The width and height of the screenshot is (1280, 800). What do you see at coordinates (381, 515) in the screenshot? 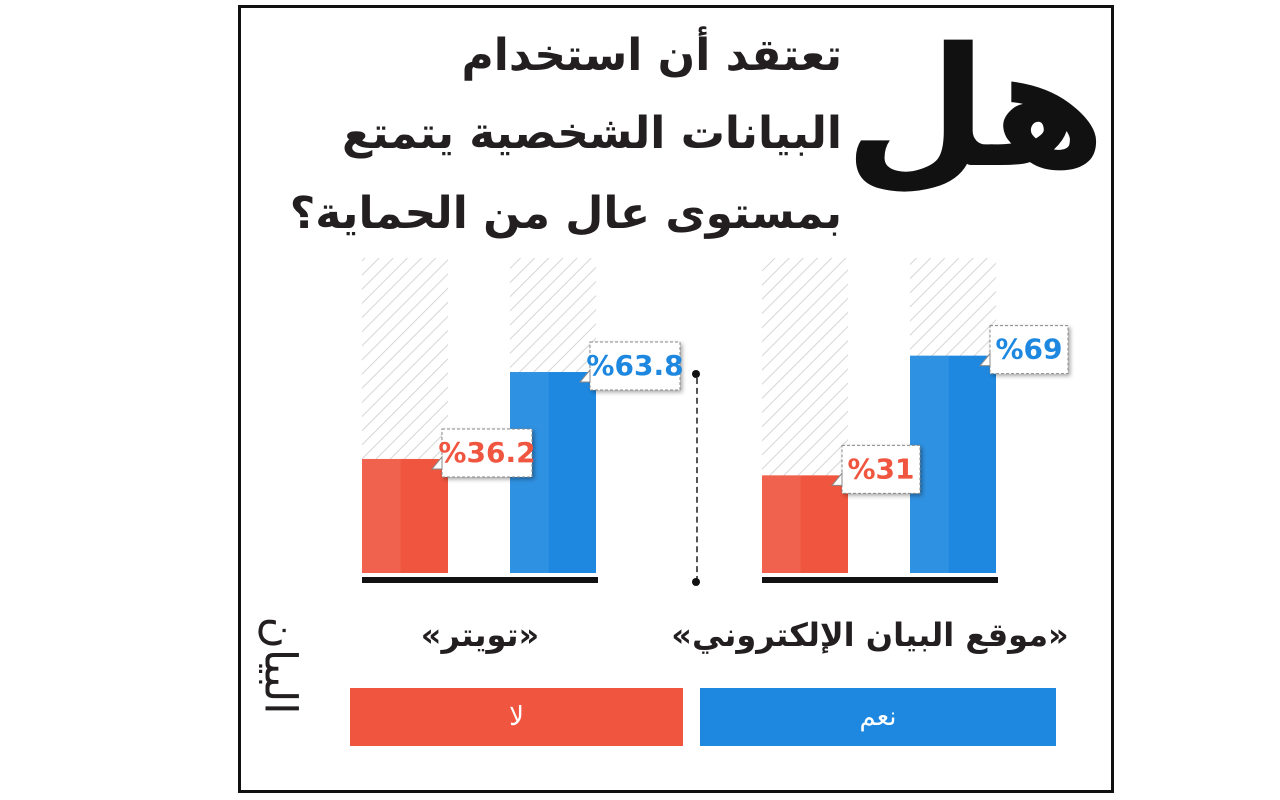
I see `bar-sheen-twitter-no` at bounding box center [381, 515].